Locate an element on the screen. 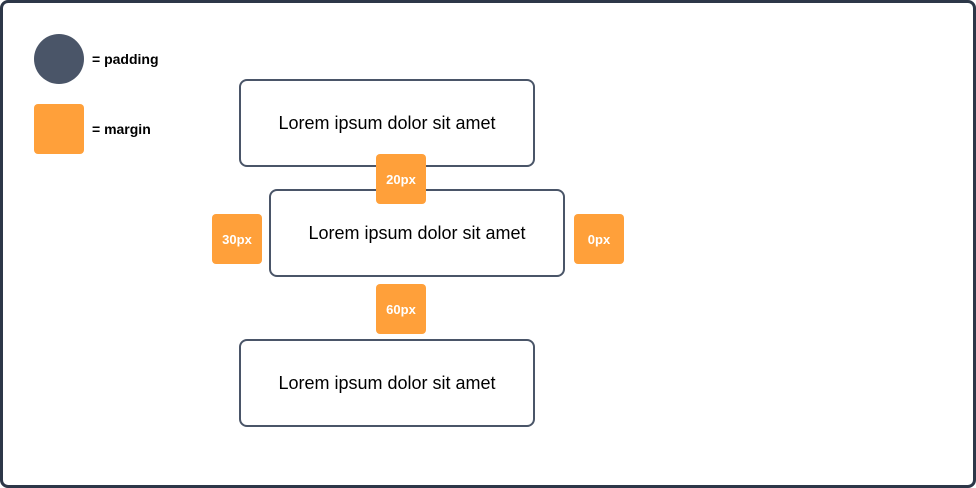 Image resolution: width=976 pixels, height=488 pixels. padding-swatch is located at coordinates (59, 59).